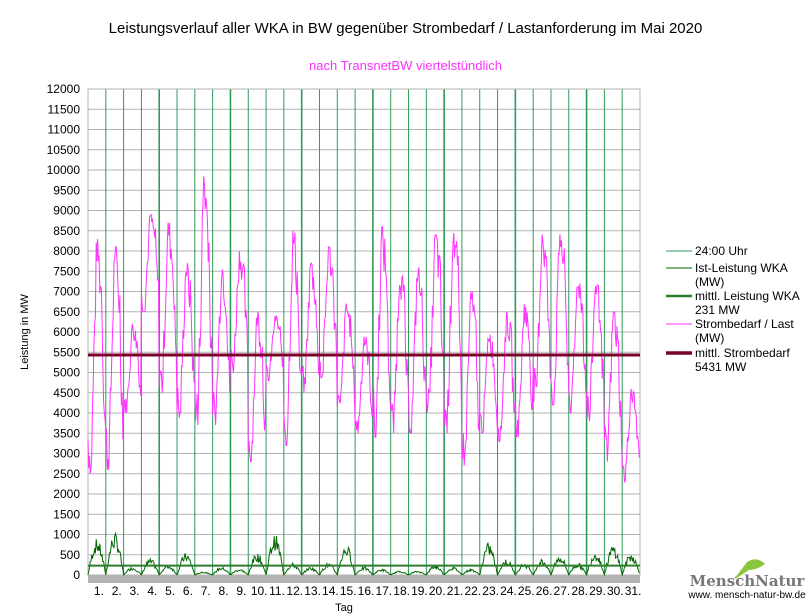  Describe the element at coordinates (64, 89) in the screenshot. I see `y-tick-label: 12000` at that location.